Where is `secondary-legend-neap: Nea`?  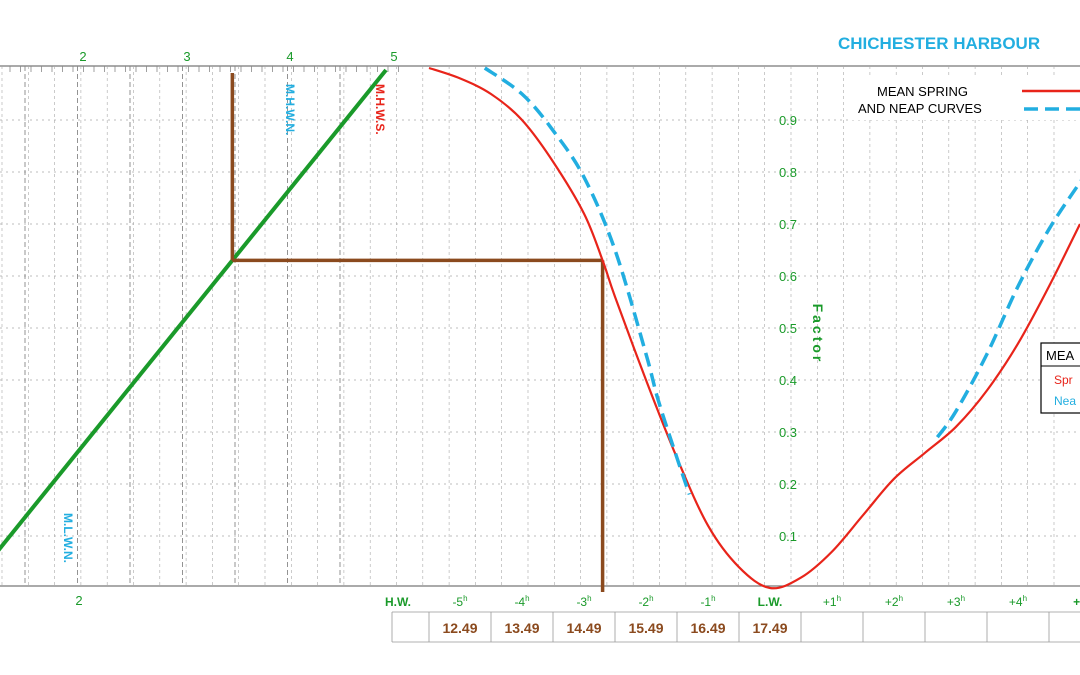 secondary-legend-neap: Nea is located at coordinates (1065, 401).